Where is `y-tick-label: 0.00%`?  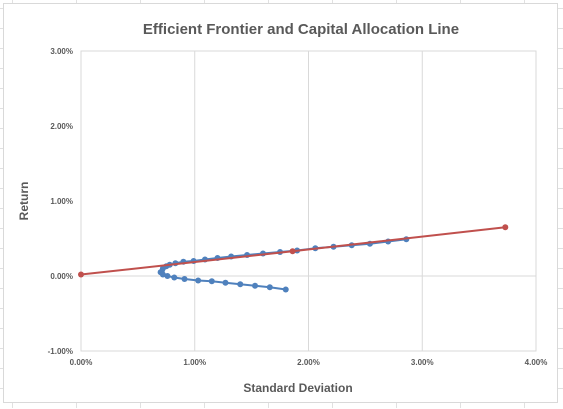 y-tick-label: 0.00% is located at coordinates (61, 276).